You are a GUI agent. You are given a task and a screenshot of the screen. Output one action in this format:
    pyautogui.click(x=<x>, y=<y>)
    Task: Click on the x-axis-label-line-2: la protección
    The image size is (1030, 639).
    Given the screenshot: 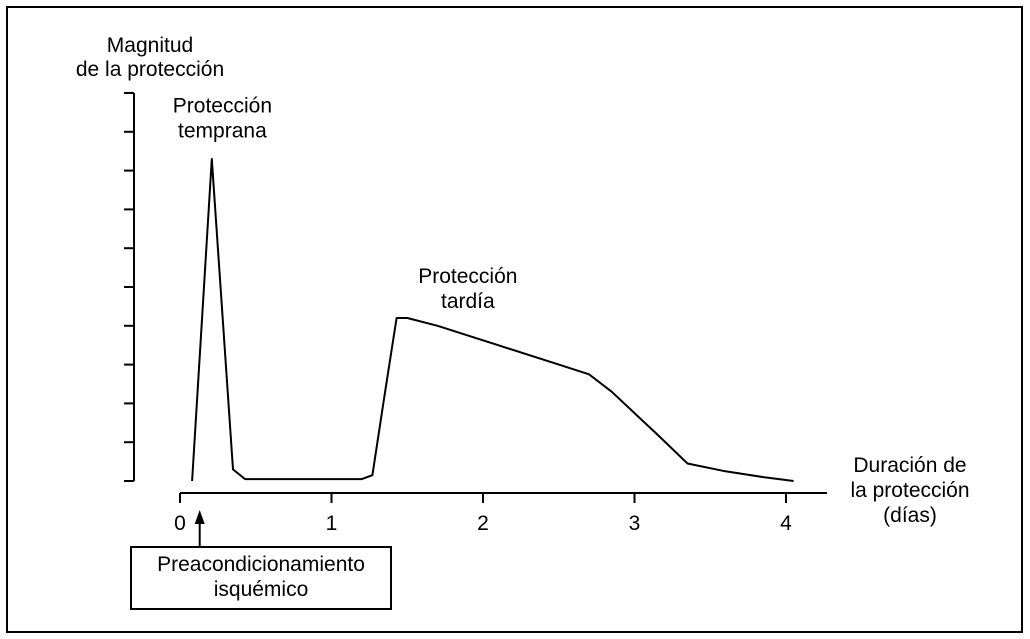 What is the action you would take?
    pyautogui.click(x=909, y=490)
    